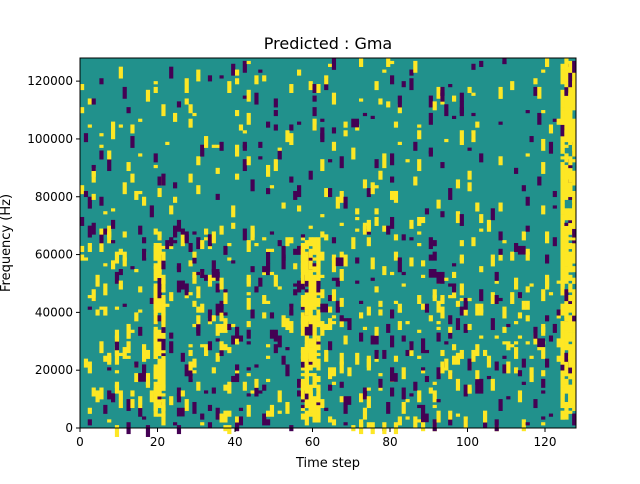  Describe the element at coordinates (69, 428) in the screenshot. I see `y-tick-label: 0` at that location.